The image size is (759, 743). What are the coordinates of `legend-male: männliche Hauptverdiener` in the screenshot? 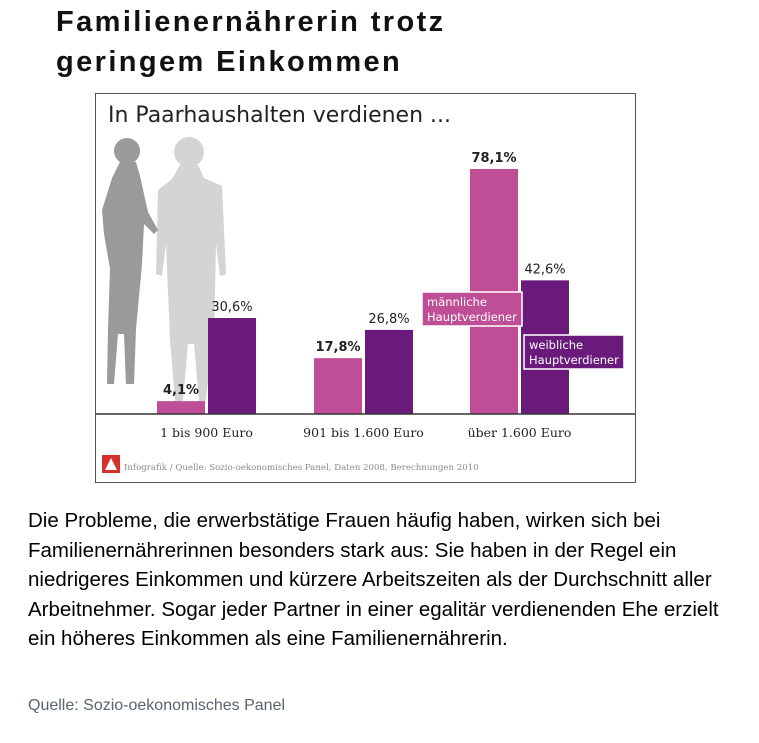 It's located at (472, 309).